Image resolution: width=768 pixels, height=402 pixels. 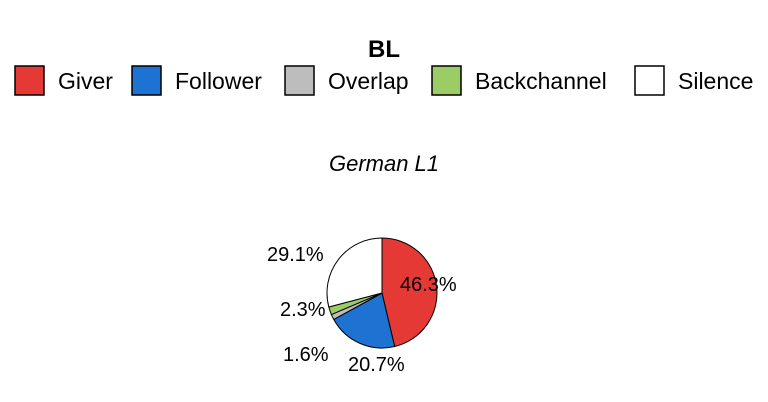 I want to click on data-label-silence: 29.1%, so click(x=295, y=255).